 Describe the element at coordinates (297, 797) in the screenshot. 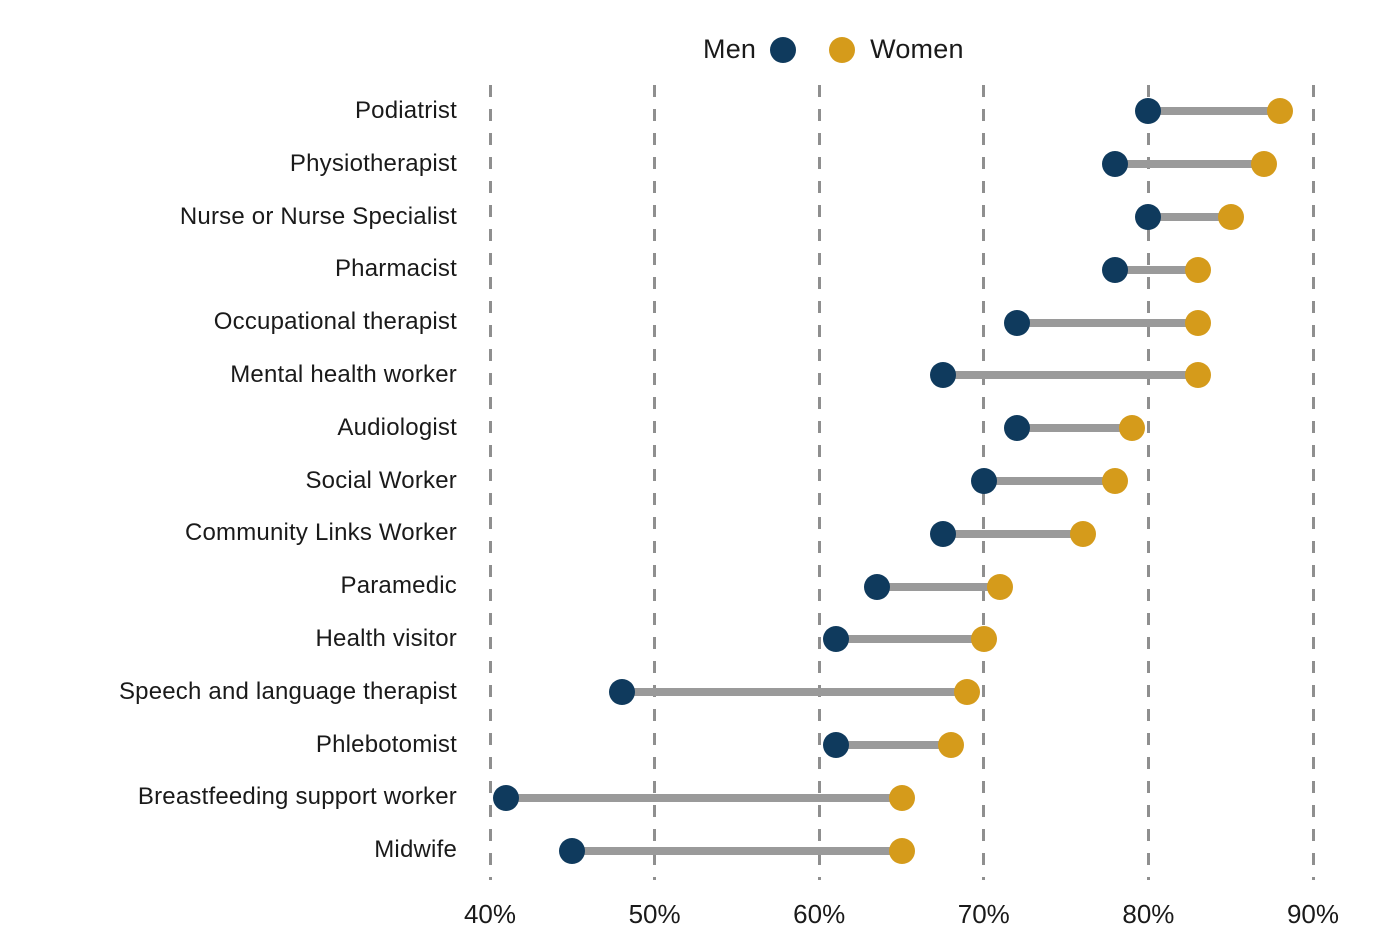

I see `category-label: Breastfeeding support worker` at that location.